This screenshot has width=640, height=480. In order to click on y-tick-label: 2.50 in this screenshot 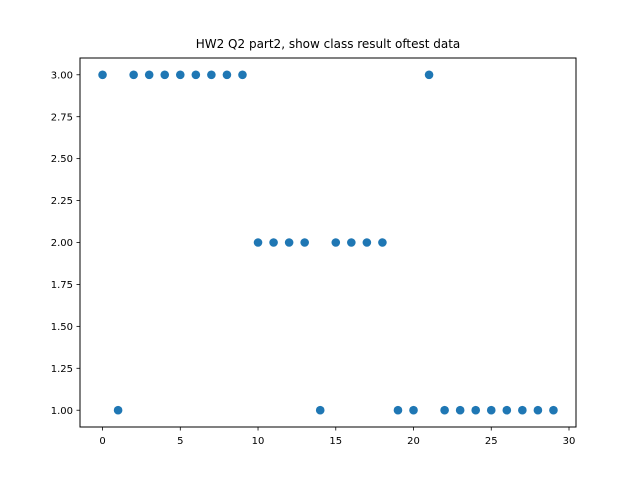, I will do `click(62, 159)`.